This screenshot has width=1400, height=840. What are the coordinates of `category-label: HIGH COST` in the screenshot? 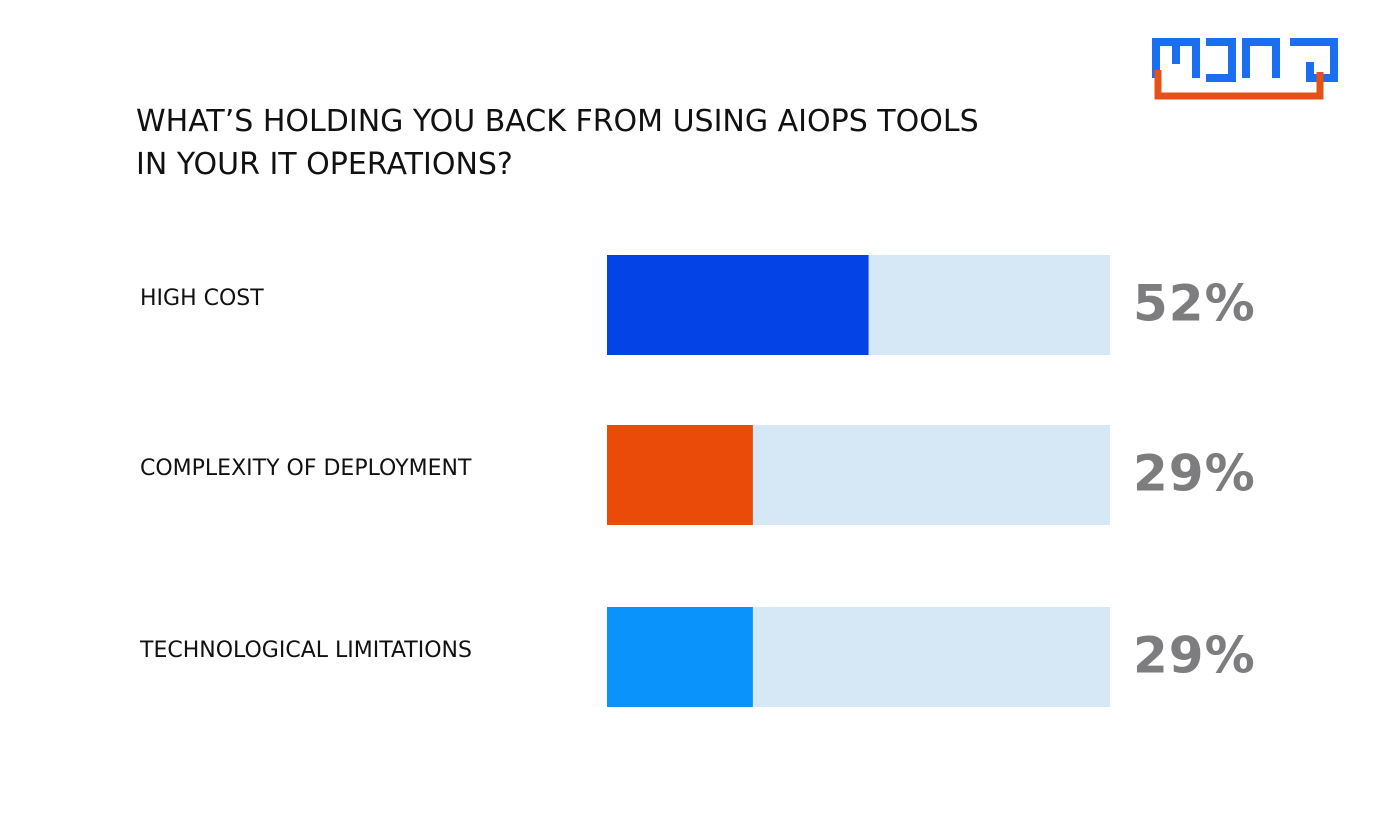 It's located at (202, 298).